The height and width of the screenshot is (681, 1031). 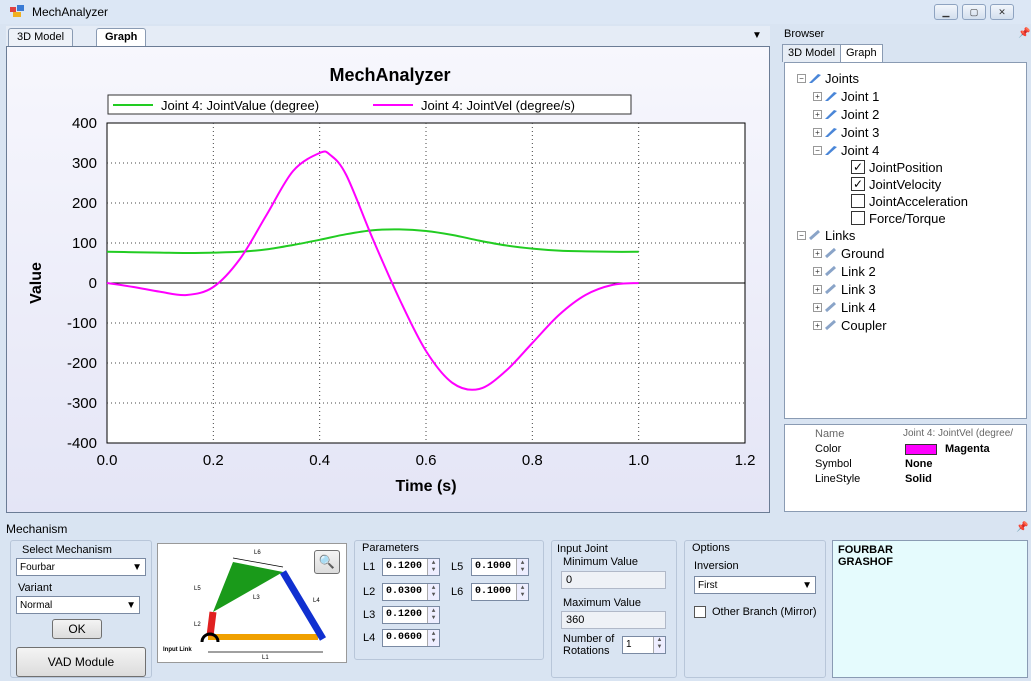 What do you see at coordinates (757, 35) in the screenshot?
I see `tab-list-dropdown-icon: ▼` at bounding box center [757, 35].